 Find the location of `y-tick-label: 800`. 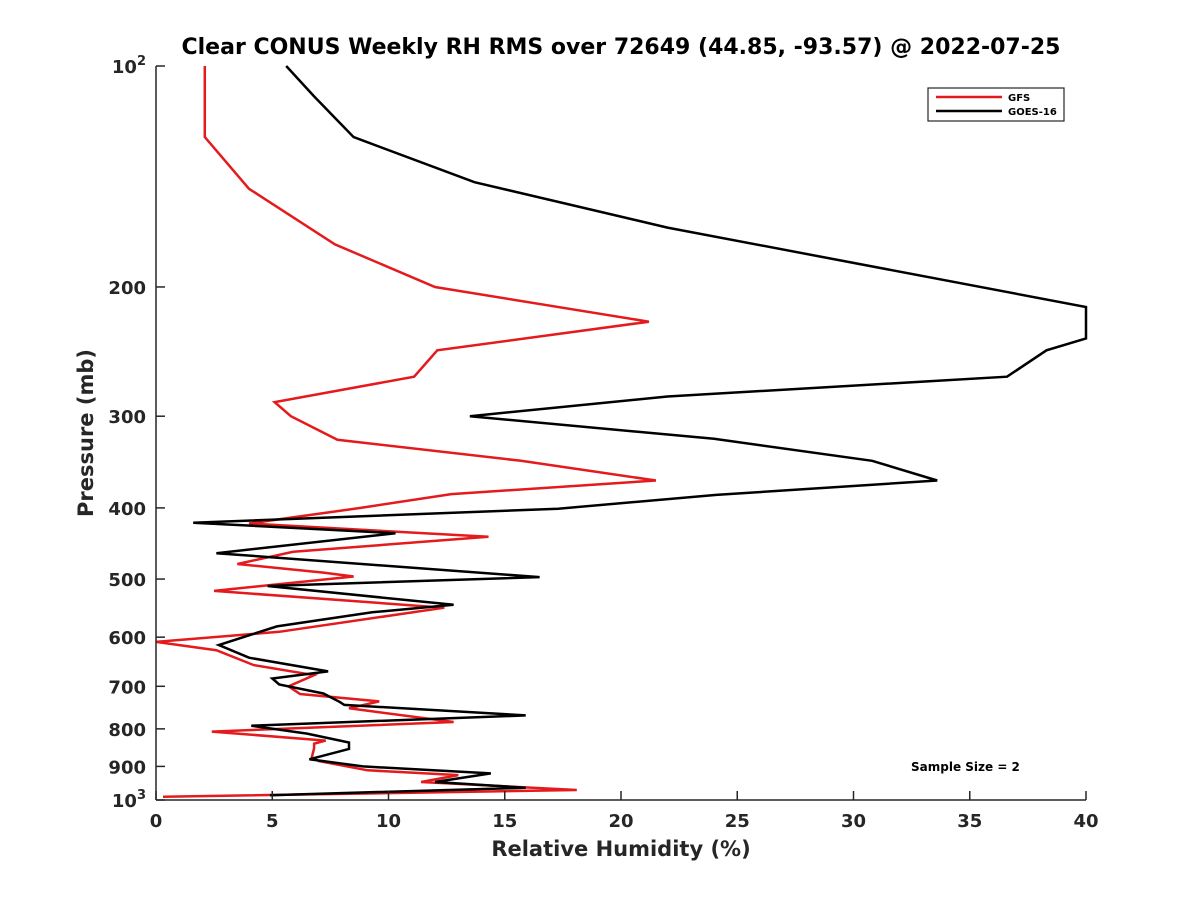

y-tick-label: 800 is located at coordinates (127, 730).